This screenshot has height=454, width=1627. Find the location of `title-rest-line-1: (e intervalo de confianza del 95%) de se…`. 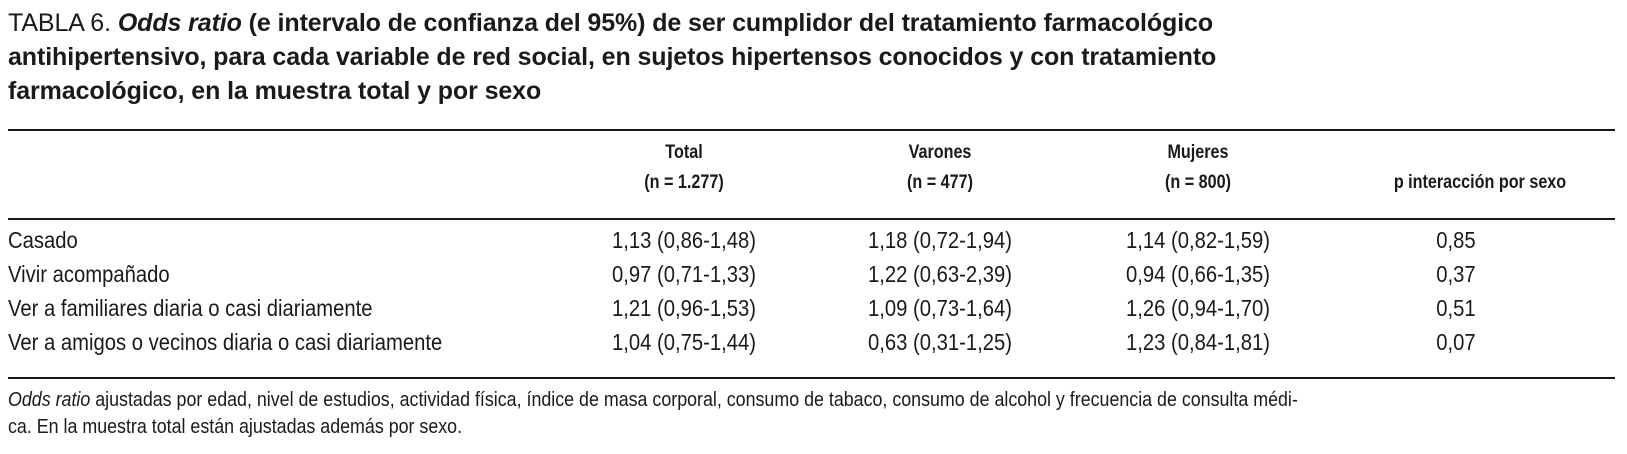

title-rest-line-1: (e intervalo de confianza del 95%) de se… is located at coordinates (727, 23).